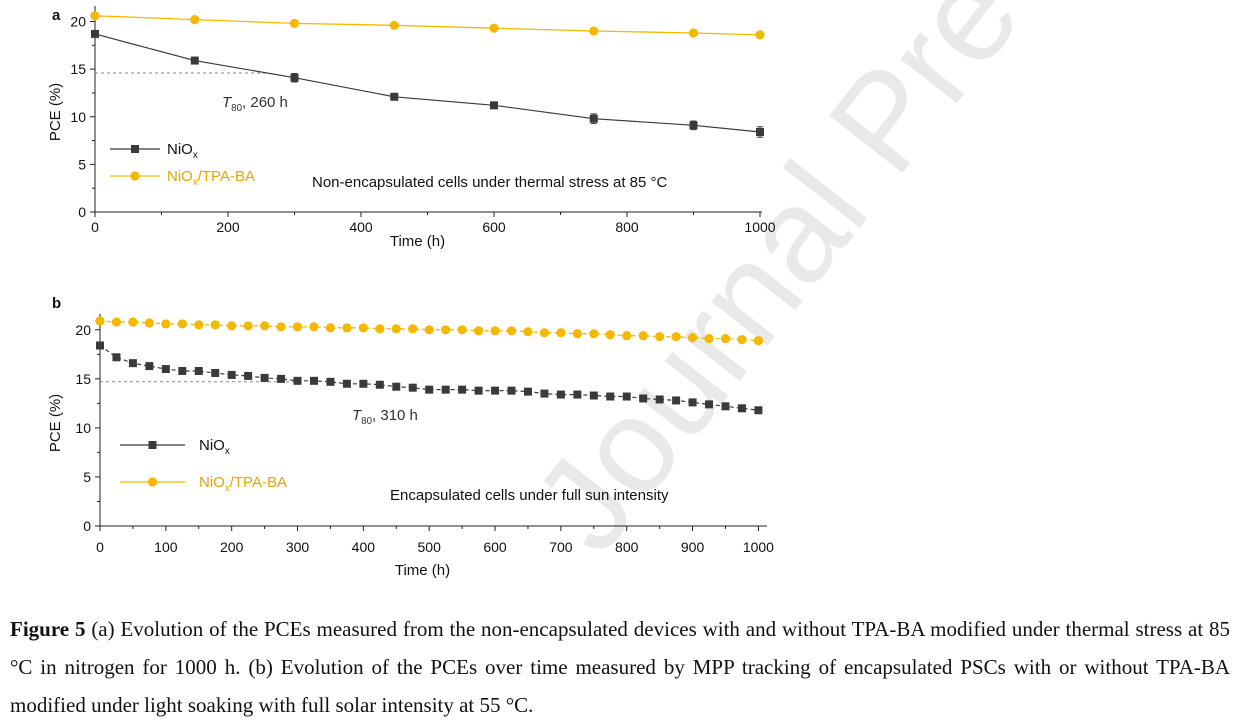  Describe the element at coordinates (48, 629) in the screenshot. I see `caption-label: Figure 5` at that location.